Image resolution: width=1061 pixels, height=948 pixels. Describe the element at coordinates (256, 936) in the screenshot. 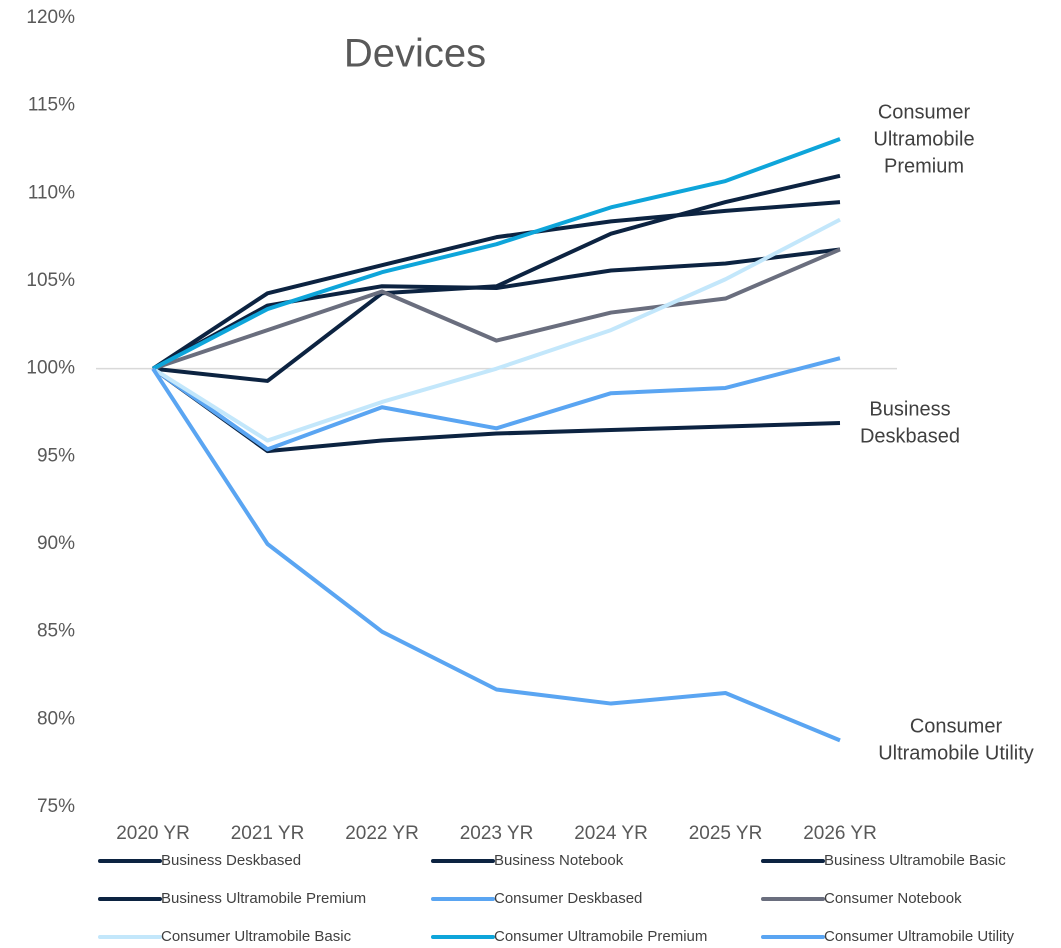

I see `legend-label: Consumer Ultramobile Basic` at that location.